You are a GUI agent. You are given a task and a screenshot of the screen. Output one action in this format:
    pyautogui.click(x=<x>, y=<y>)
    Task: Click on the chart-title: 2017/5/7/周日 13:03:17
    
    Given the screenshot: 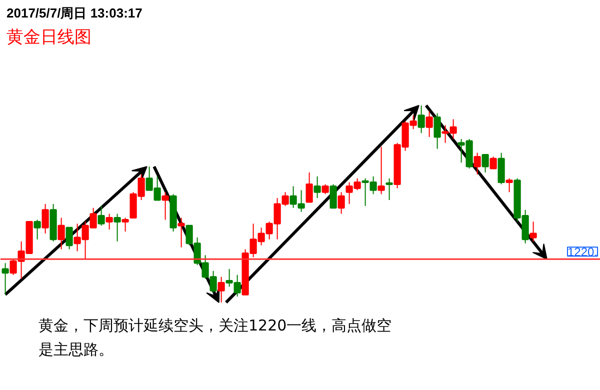 What is the action you would take?
    pyautogui.click(x=74, y=13)
    